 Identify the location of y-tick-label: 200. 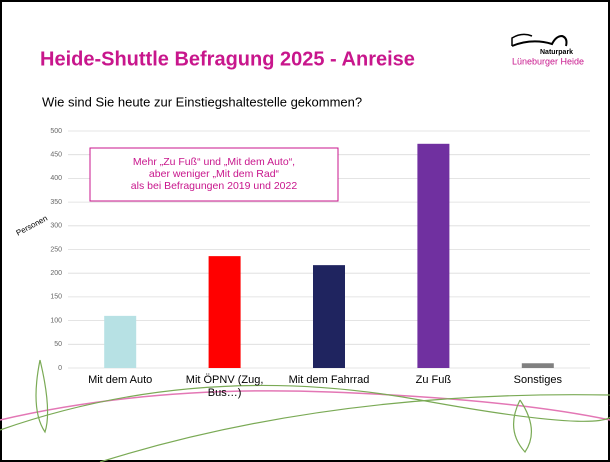
(56, 273).